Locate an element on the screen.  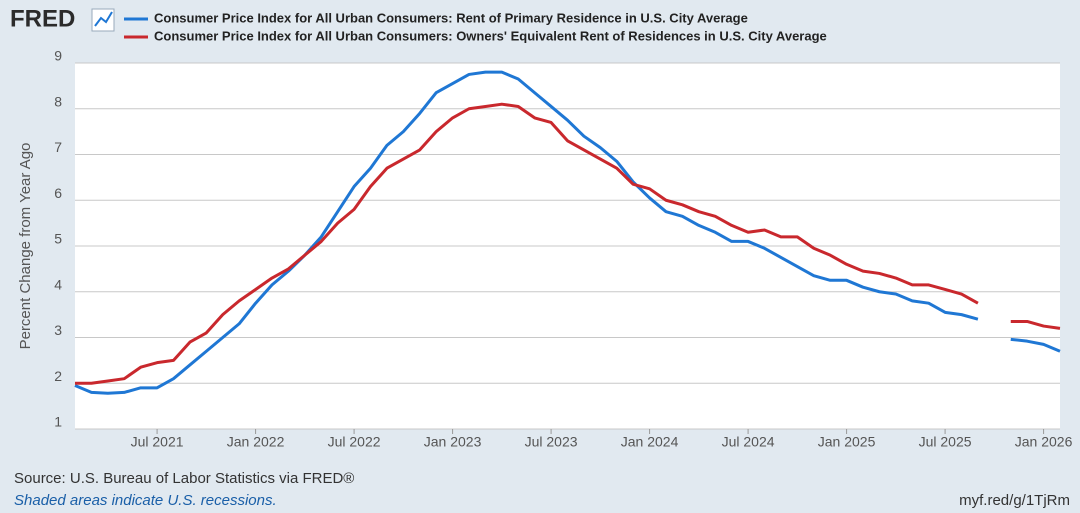
x-tick-label: Jul 2023 is located at coordinates (551, 442).